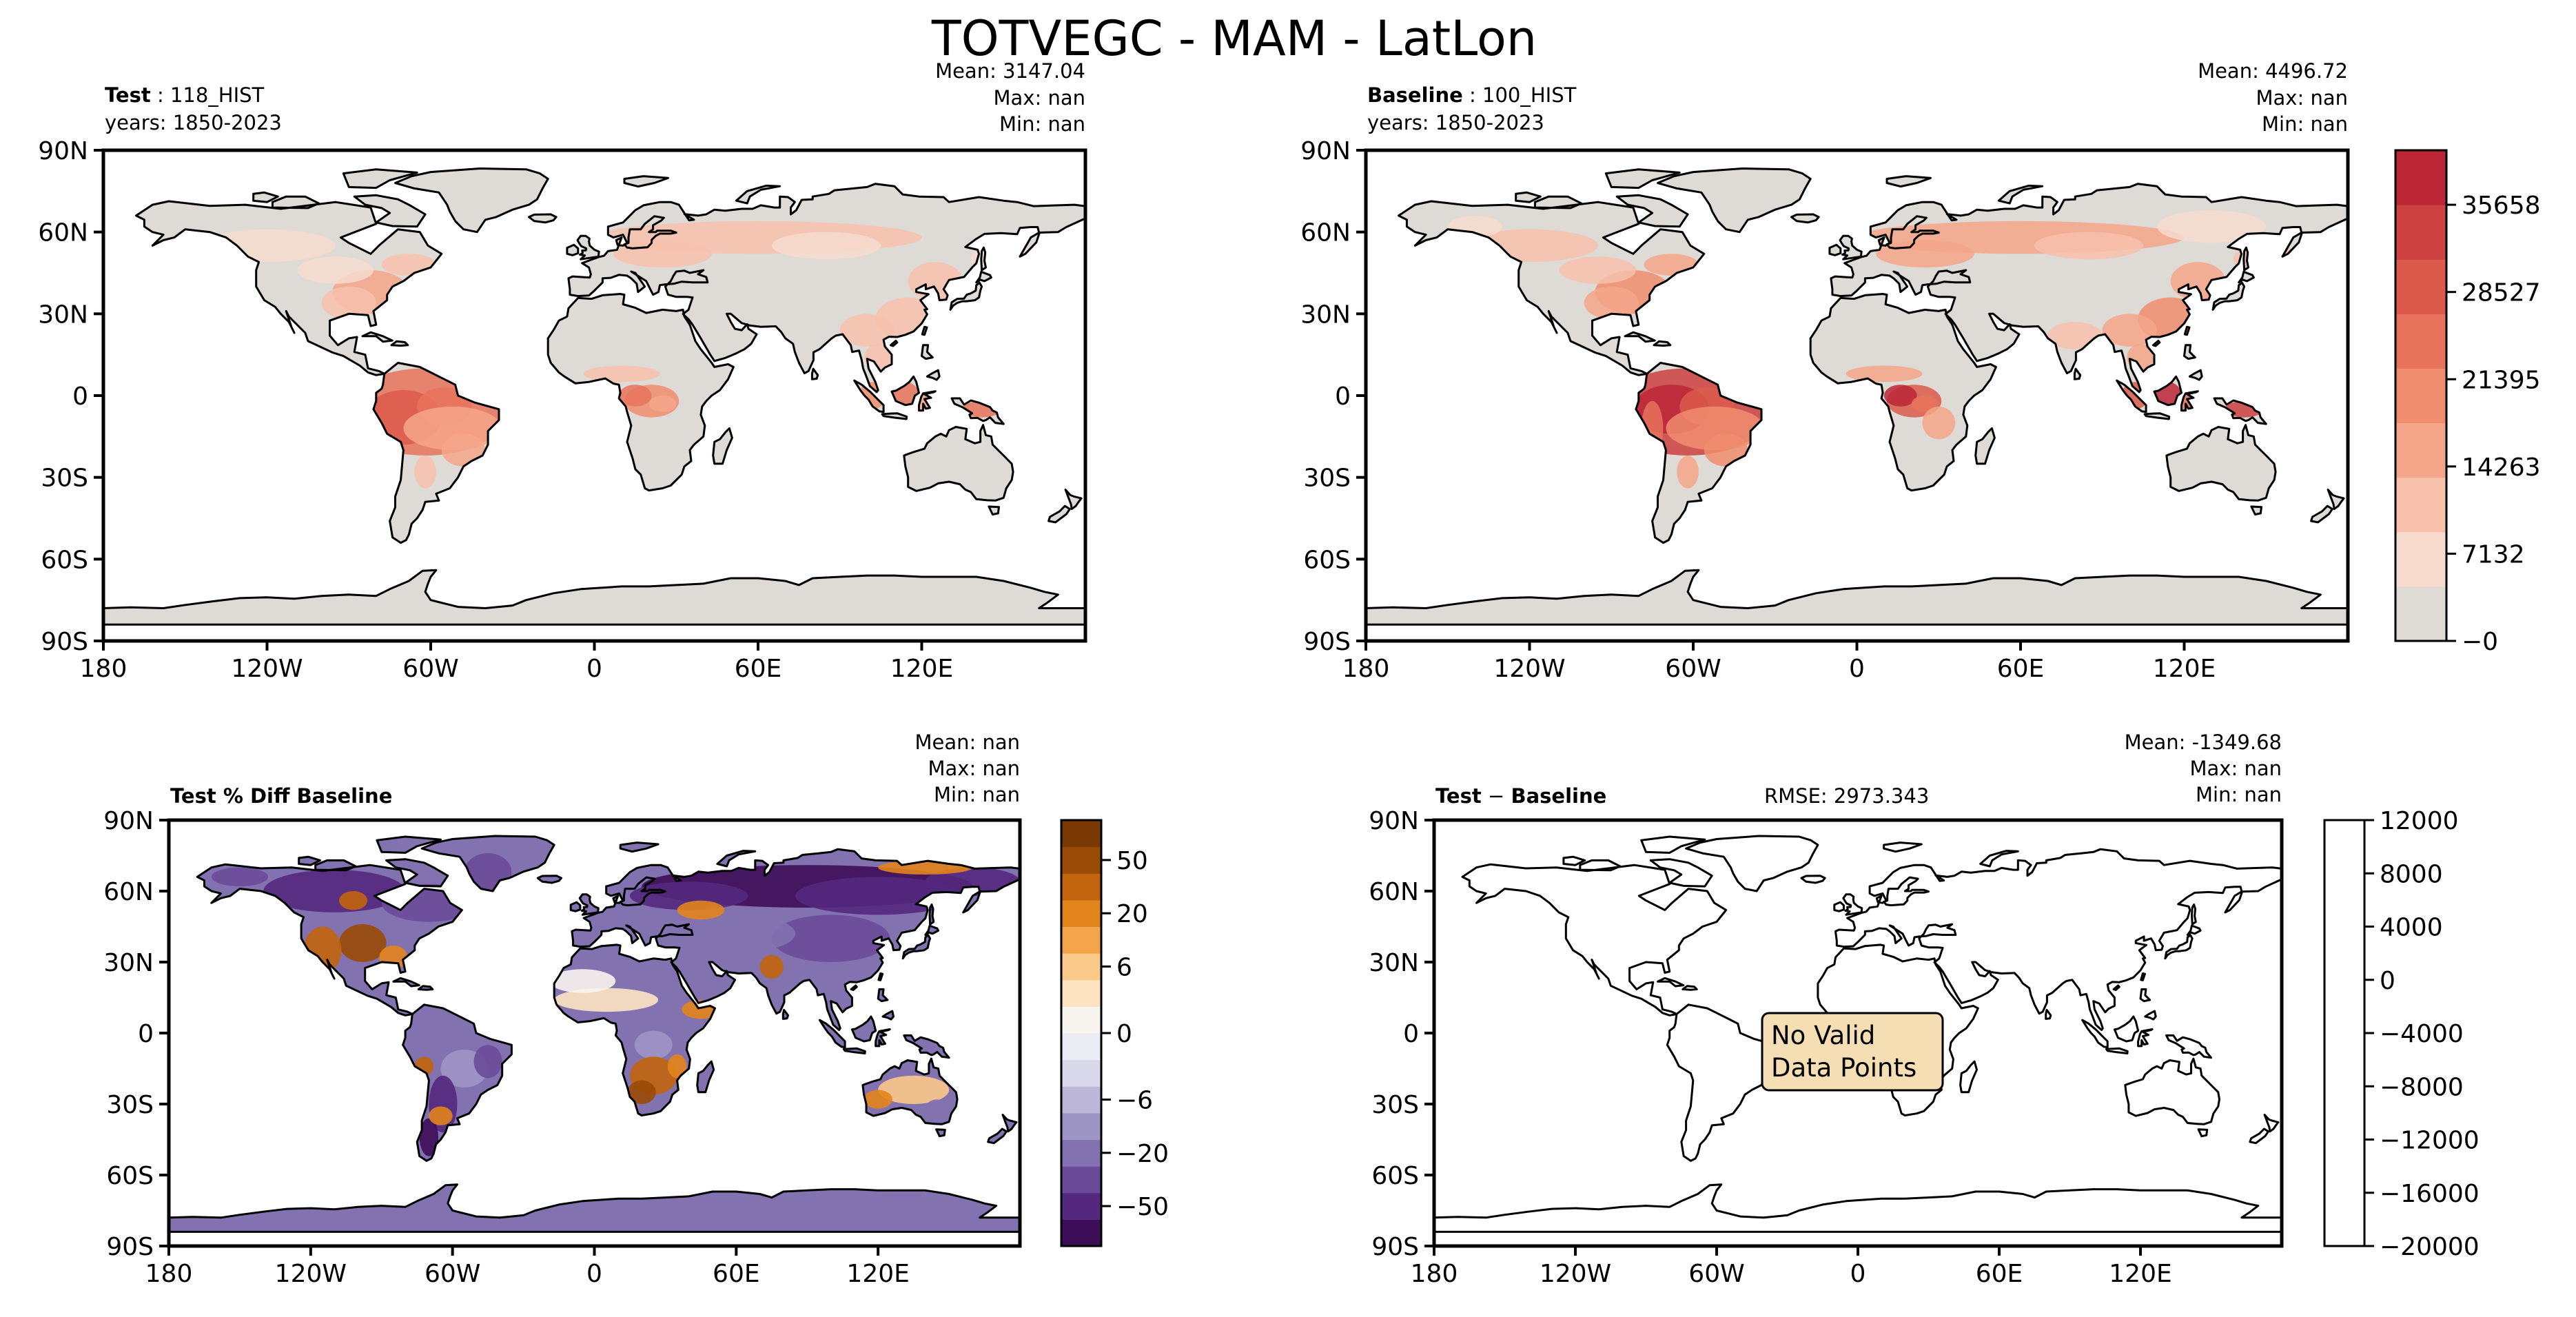 The height and width of the screenshot is (1317, 2576). Describe the element at coordinates (63, 314) in the screenshot. I see `map-test-lat-label: 30N` at that location.